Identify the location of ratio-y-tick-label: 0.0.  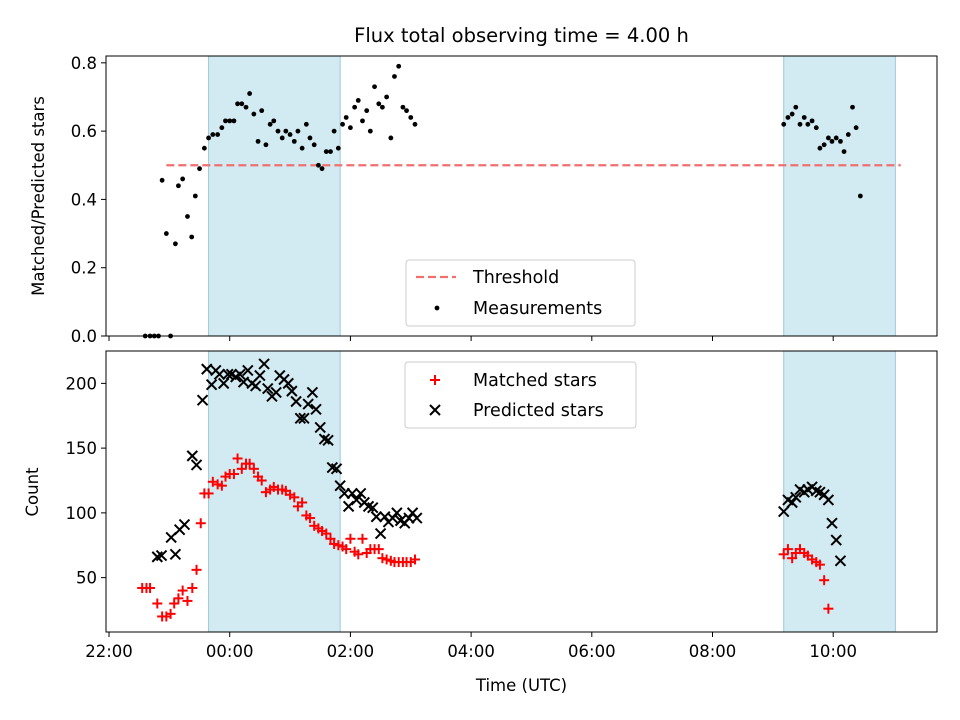
(84, 336).